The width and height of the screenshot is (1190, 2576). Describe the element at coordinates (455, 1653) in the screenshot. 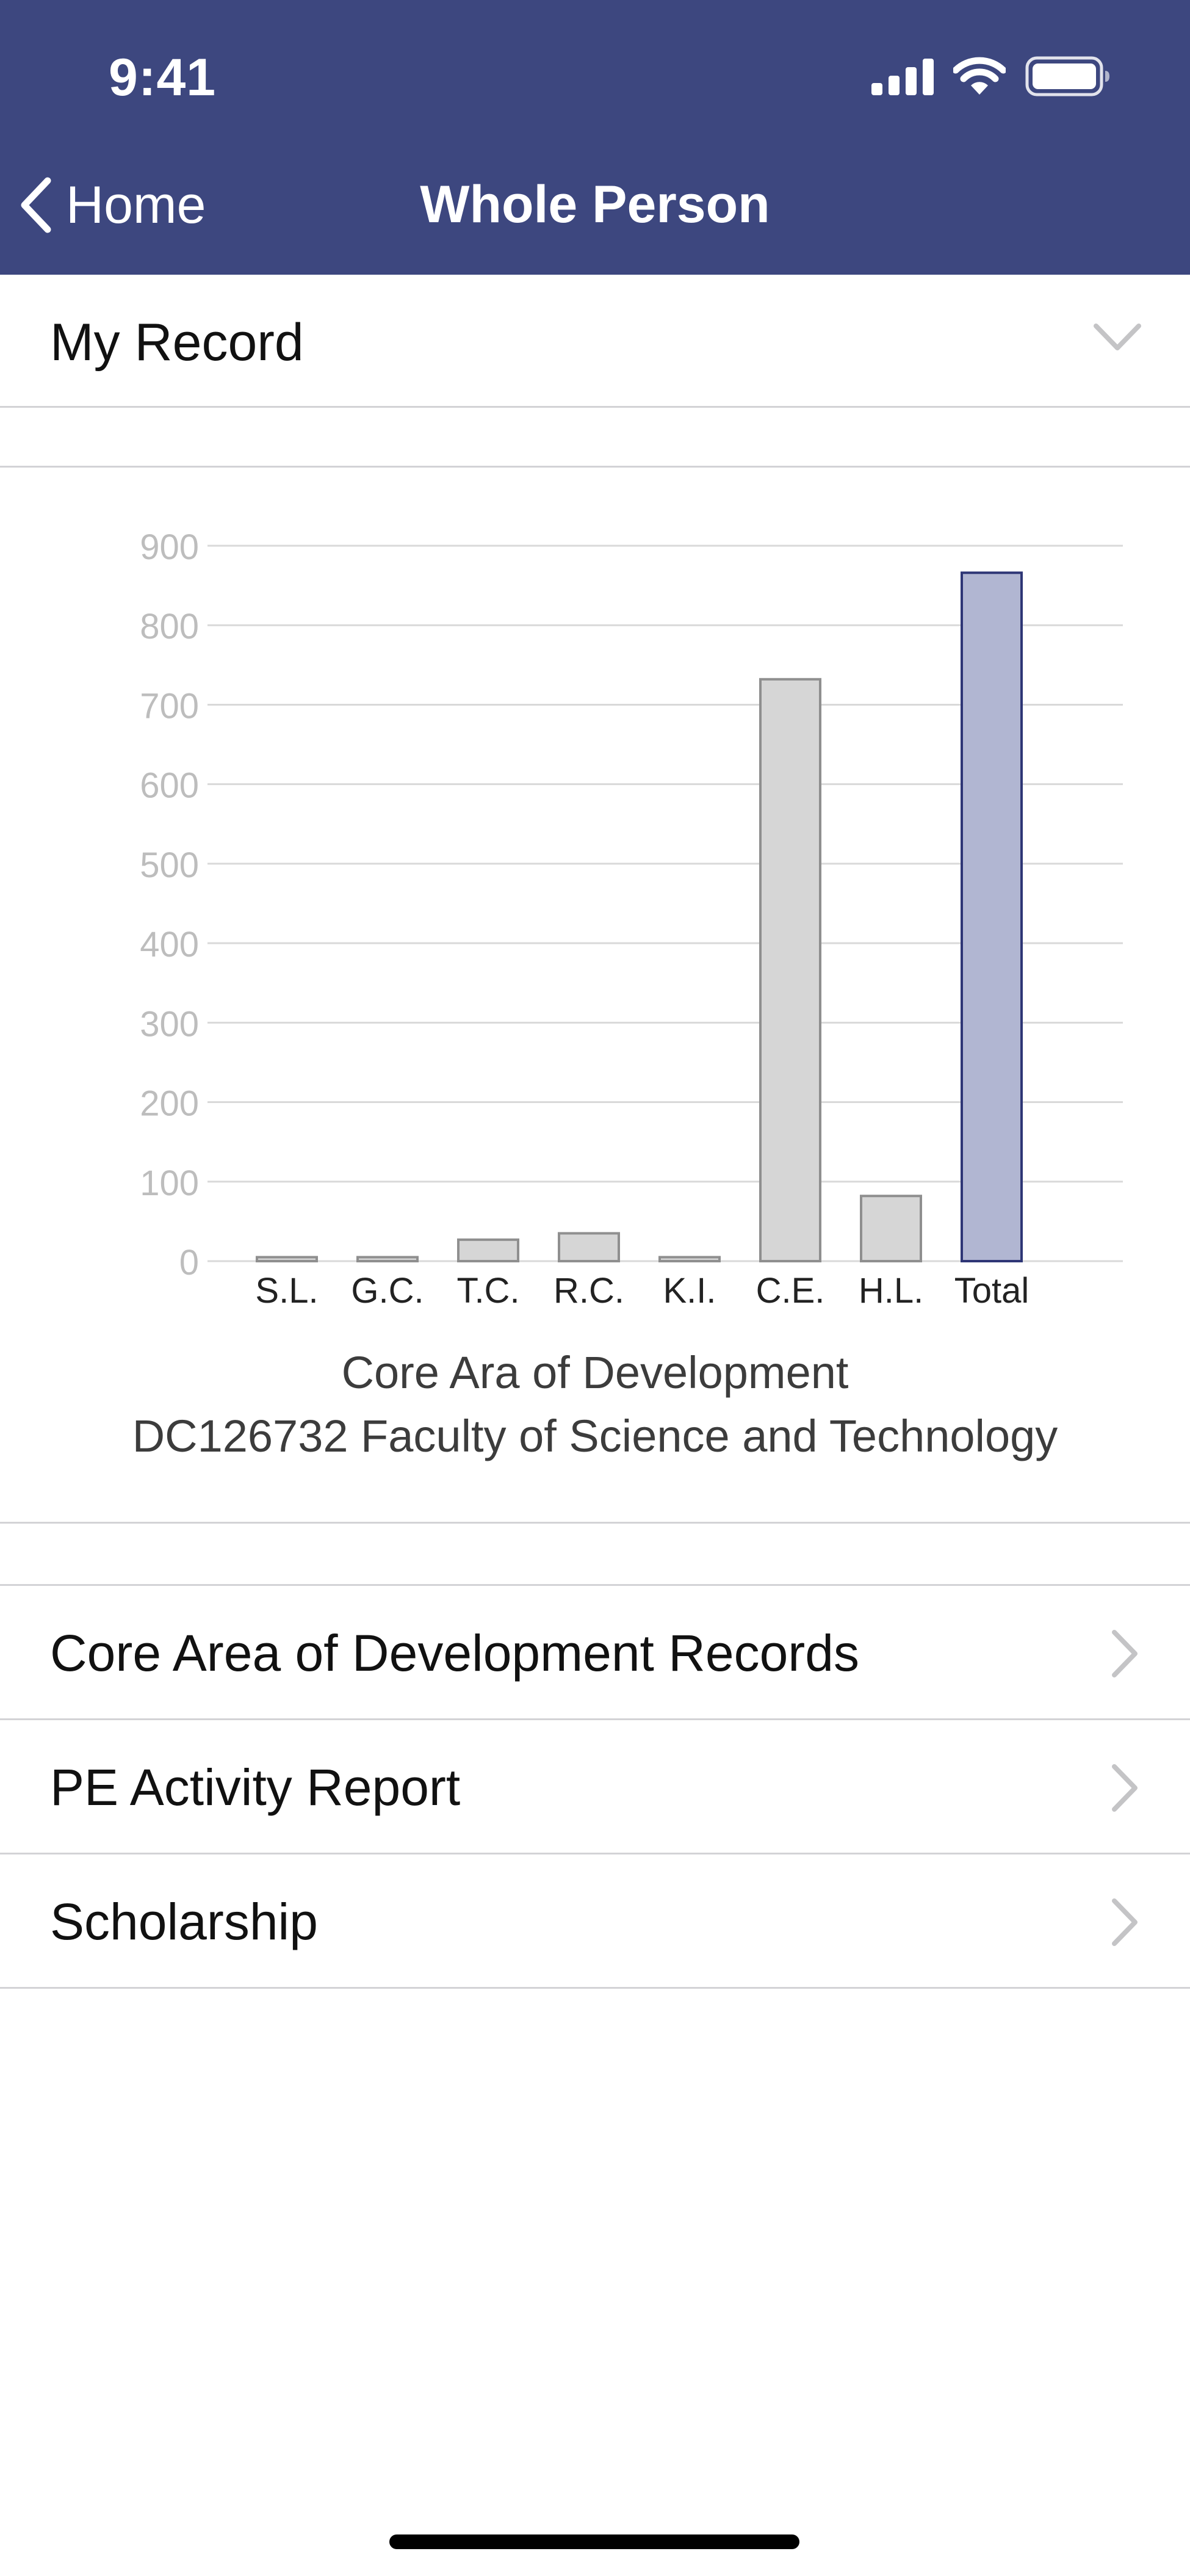

I see `menu-item-label: Core Area of Development Records` at that location.